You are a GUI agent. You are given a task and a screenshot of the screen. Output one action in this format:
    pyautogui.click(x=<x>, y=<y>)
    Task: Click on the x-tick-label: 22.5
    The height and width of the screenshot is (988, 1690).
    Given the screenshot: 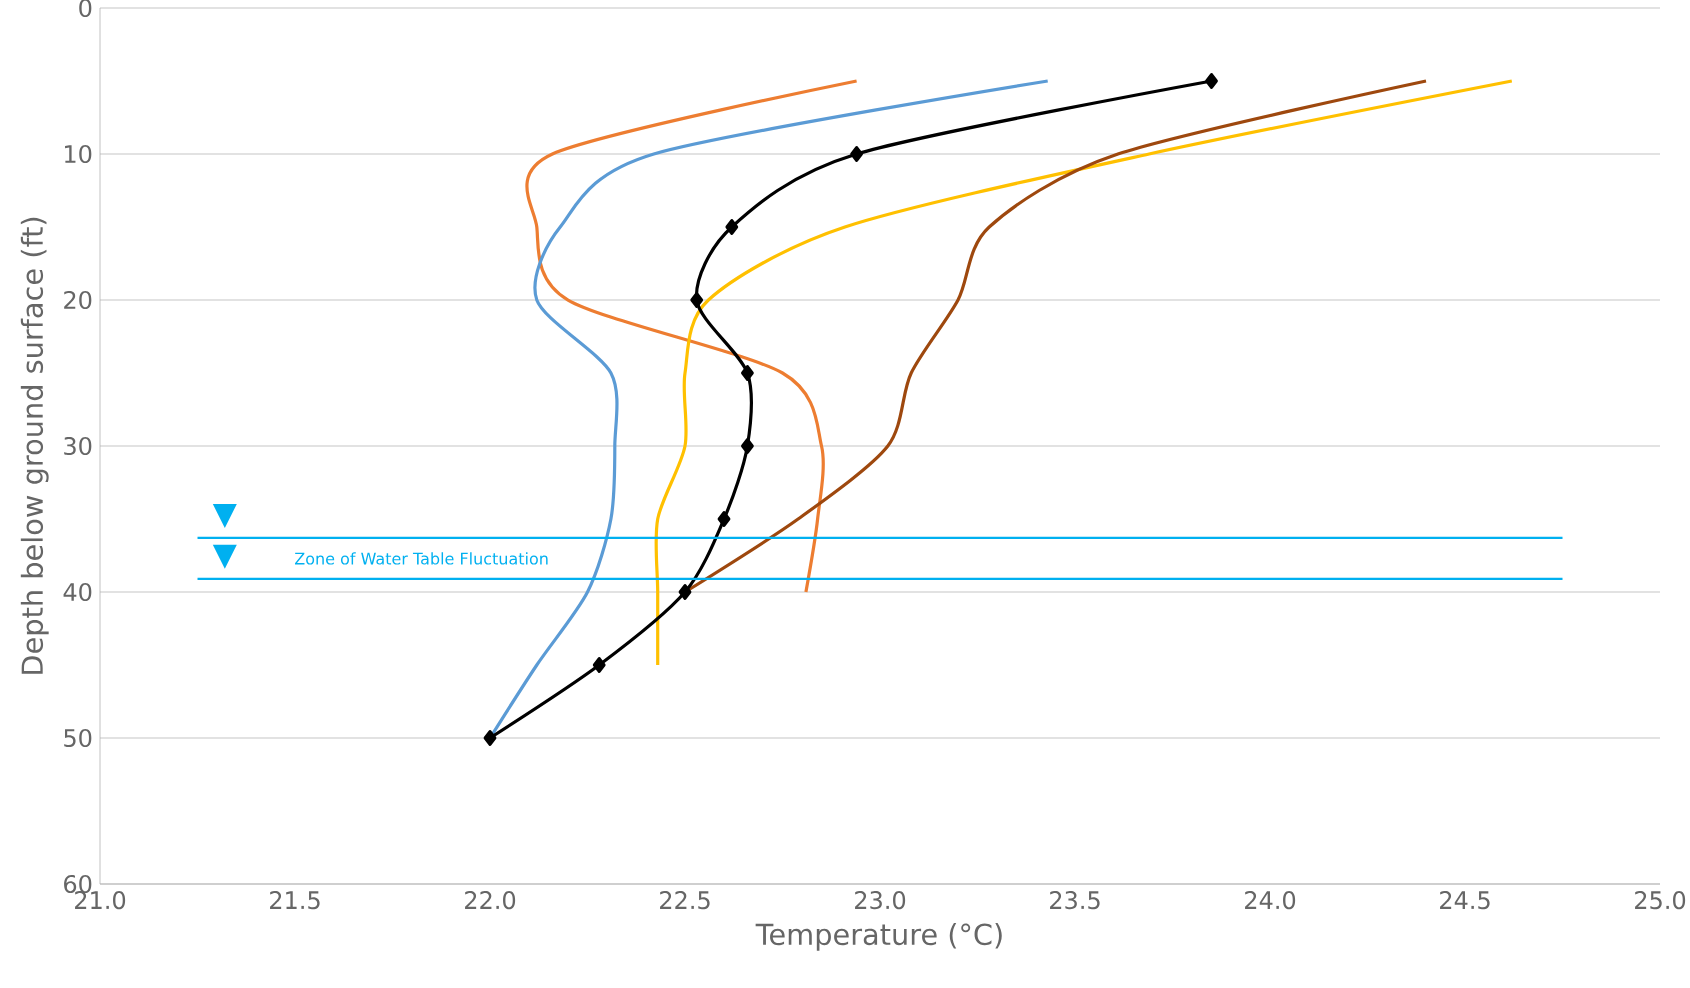 What is the action you would take?
    pyautogui.click(x=685, y=900)
    